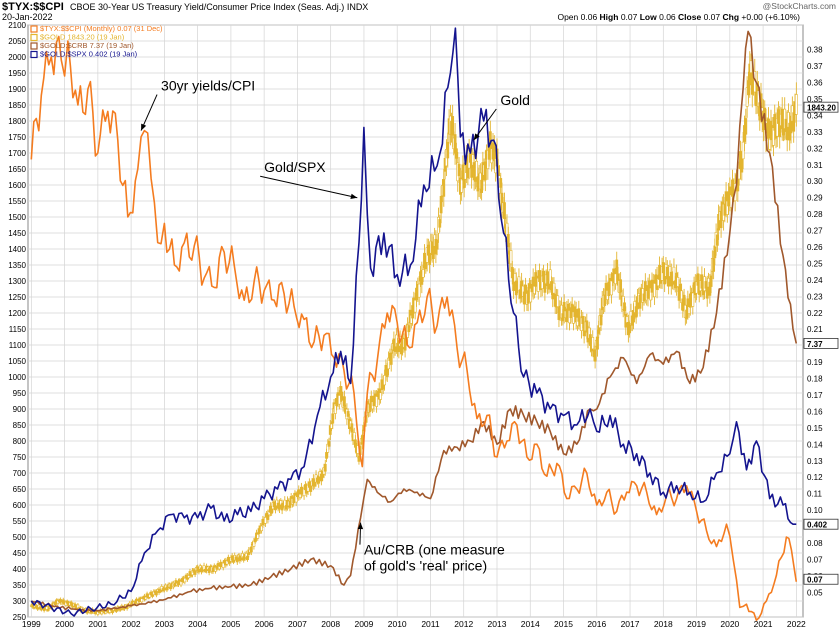 This screenshot has height=630, width=840. What do you see at coordinates (815, 580) in the screenshot?
I see `last-value-tag: 0.07` at bounding box center [815, 580].